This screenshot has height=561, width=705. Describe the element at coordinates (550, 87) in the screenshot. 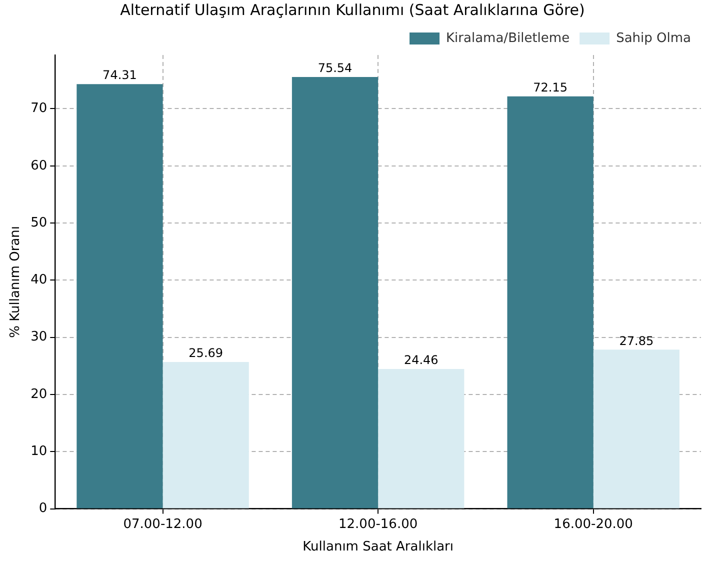

I see `data-label: 72.15` at that location.